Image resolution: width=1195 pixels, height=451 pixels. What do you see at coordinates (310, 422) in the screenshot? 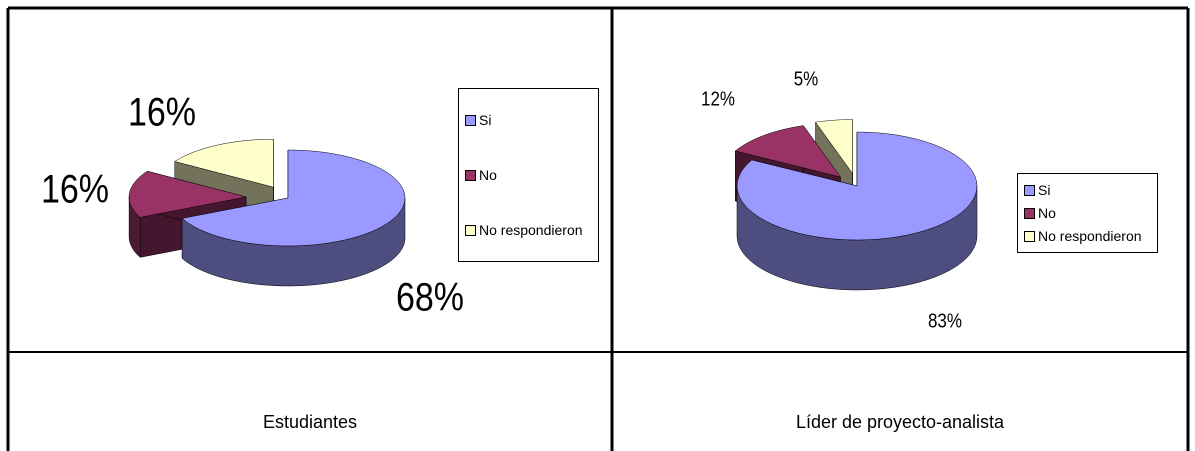
I see `caption: Estudiantes` at bounding box center [310, 422].